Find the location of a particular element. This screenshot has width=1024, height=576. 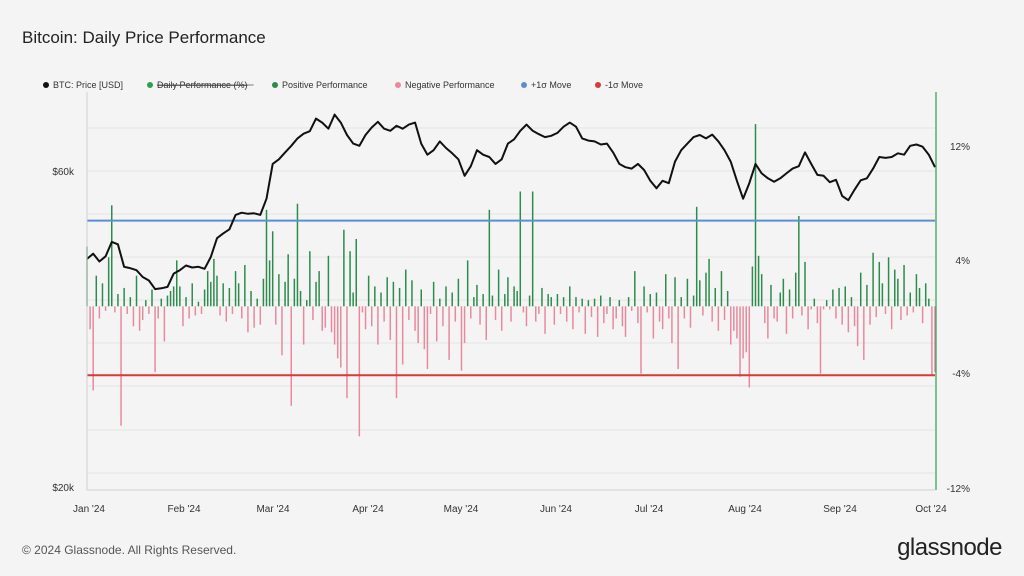

x-tick-label: Aug '24 is located at coordinates (745, 509).